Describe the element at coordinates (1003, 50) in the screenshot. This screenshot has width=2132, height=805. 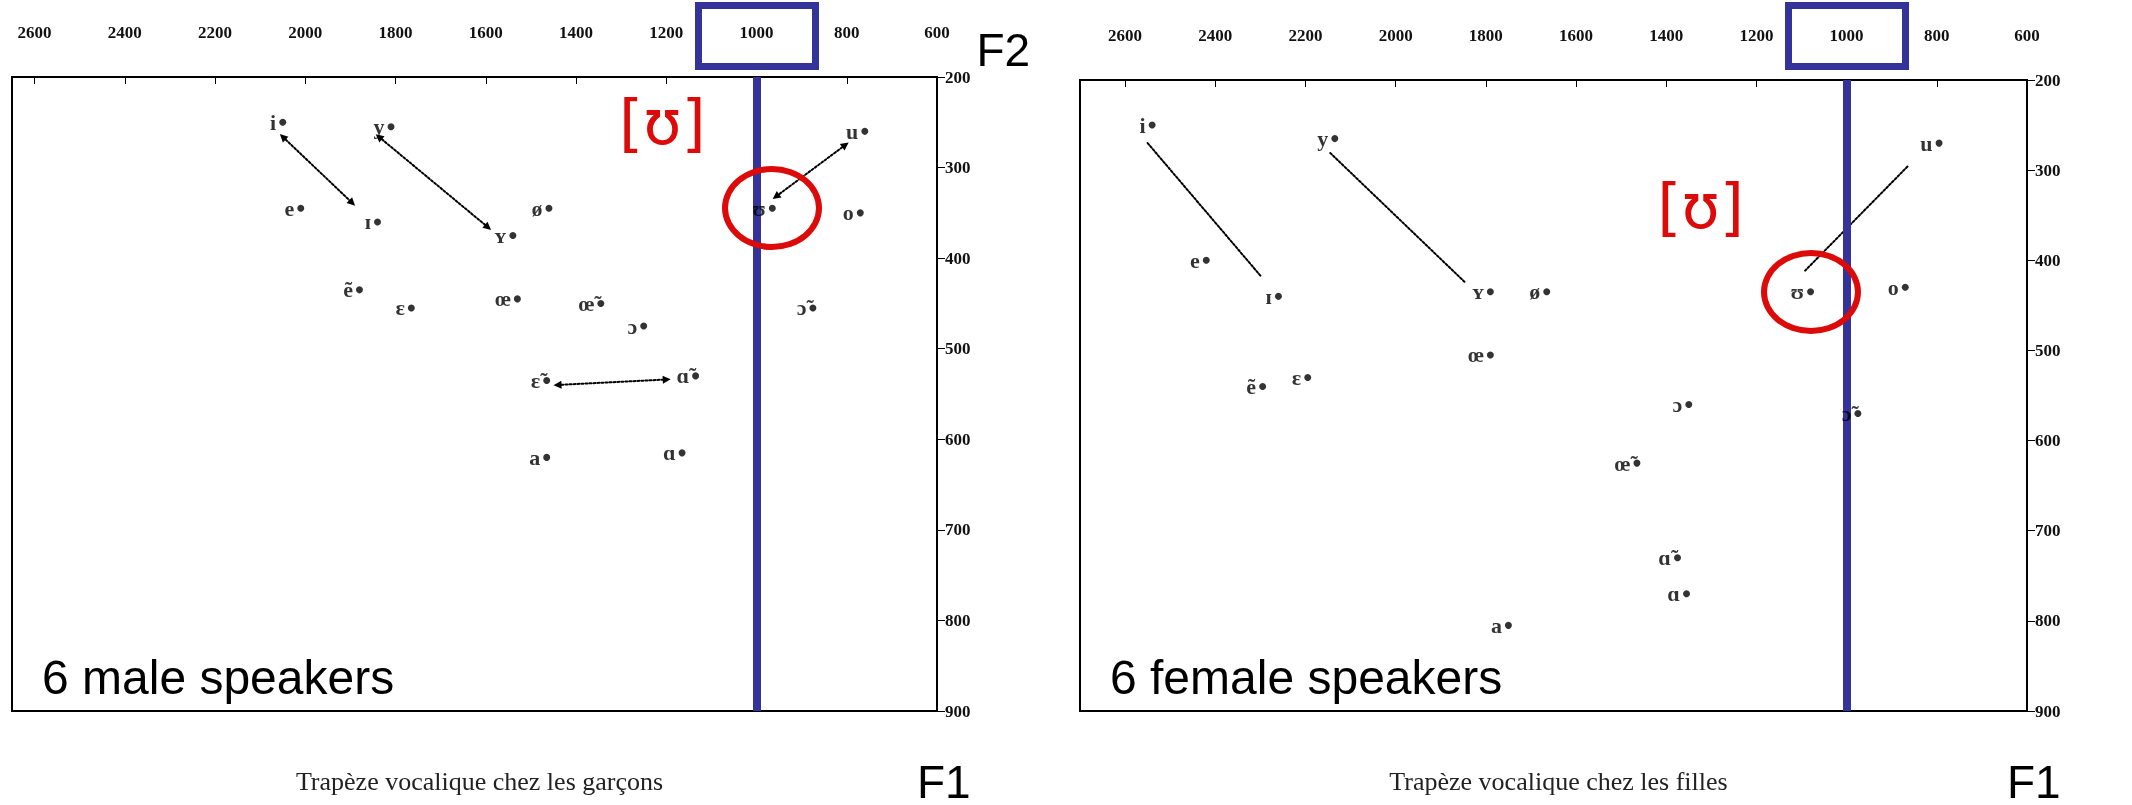
I see `x-axis-title: F2` at that location.